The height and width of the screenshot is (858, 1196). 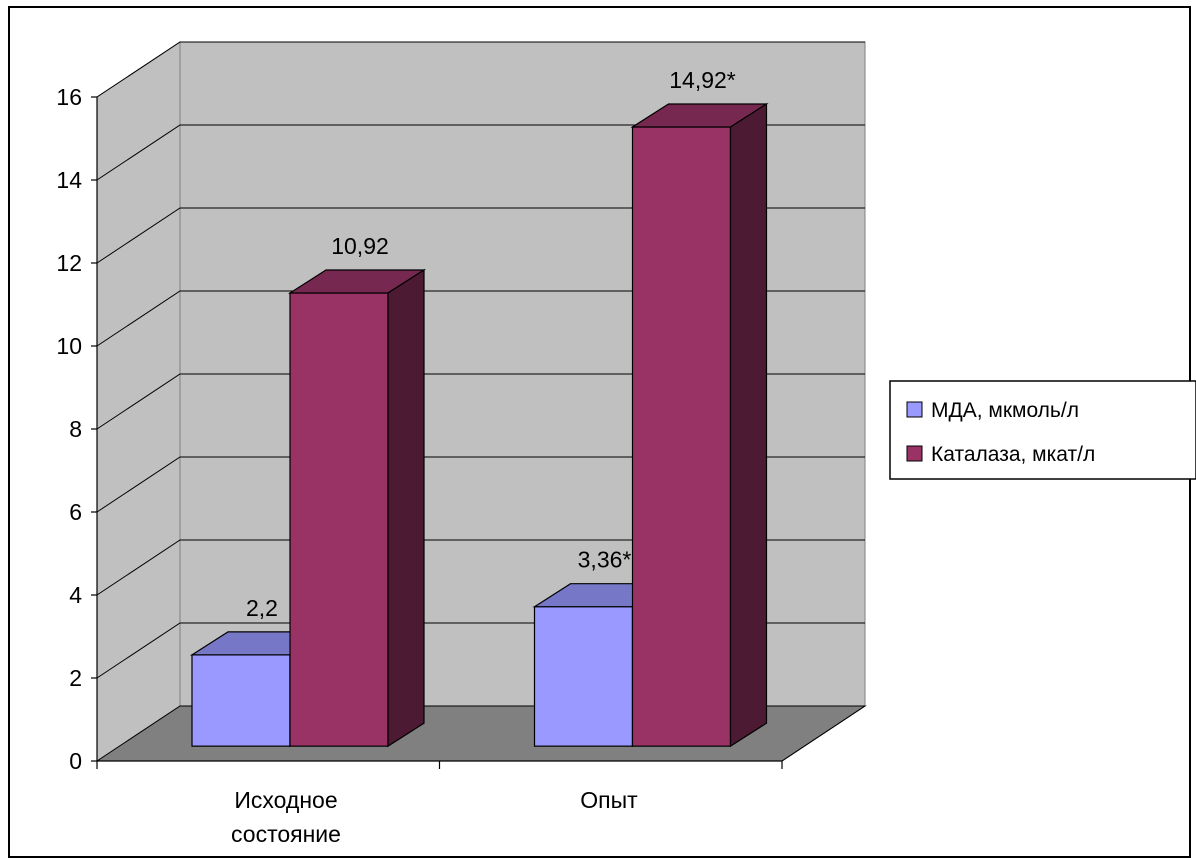 What do you see at coordinates (702, 80) in the screenshot?
I see `data-label-1-1: 14,92*` at bounding box center [702, 80].